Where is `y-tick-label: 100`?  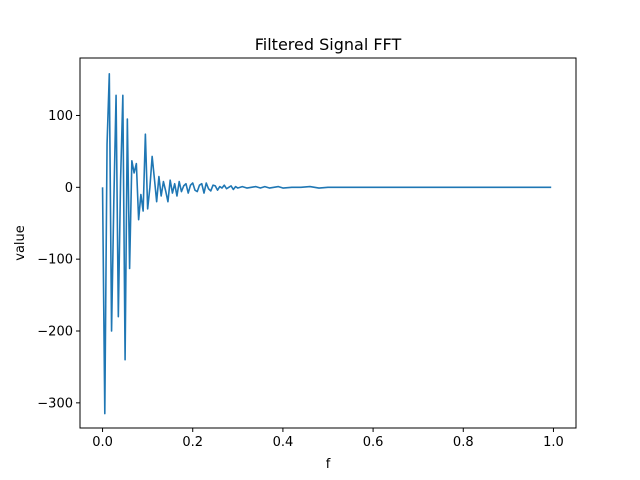
y-tick-label: 100 is located at coordinates (60, 116).